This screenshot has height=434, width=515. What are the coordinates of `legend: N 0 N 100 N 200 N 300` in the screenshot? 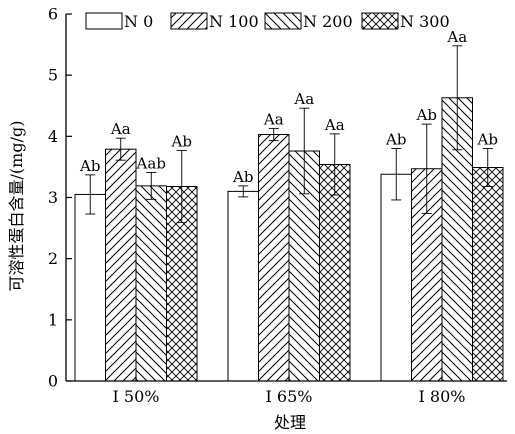 It's located at (267, 21).